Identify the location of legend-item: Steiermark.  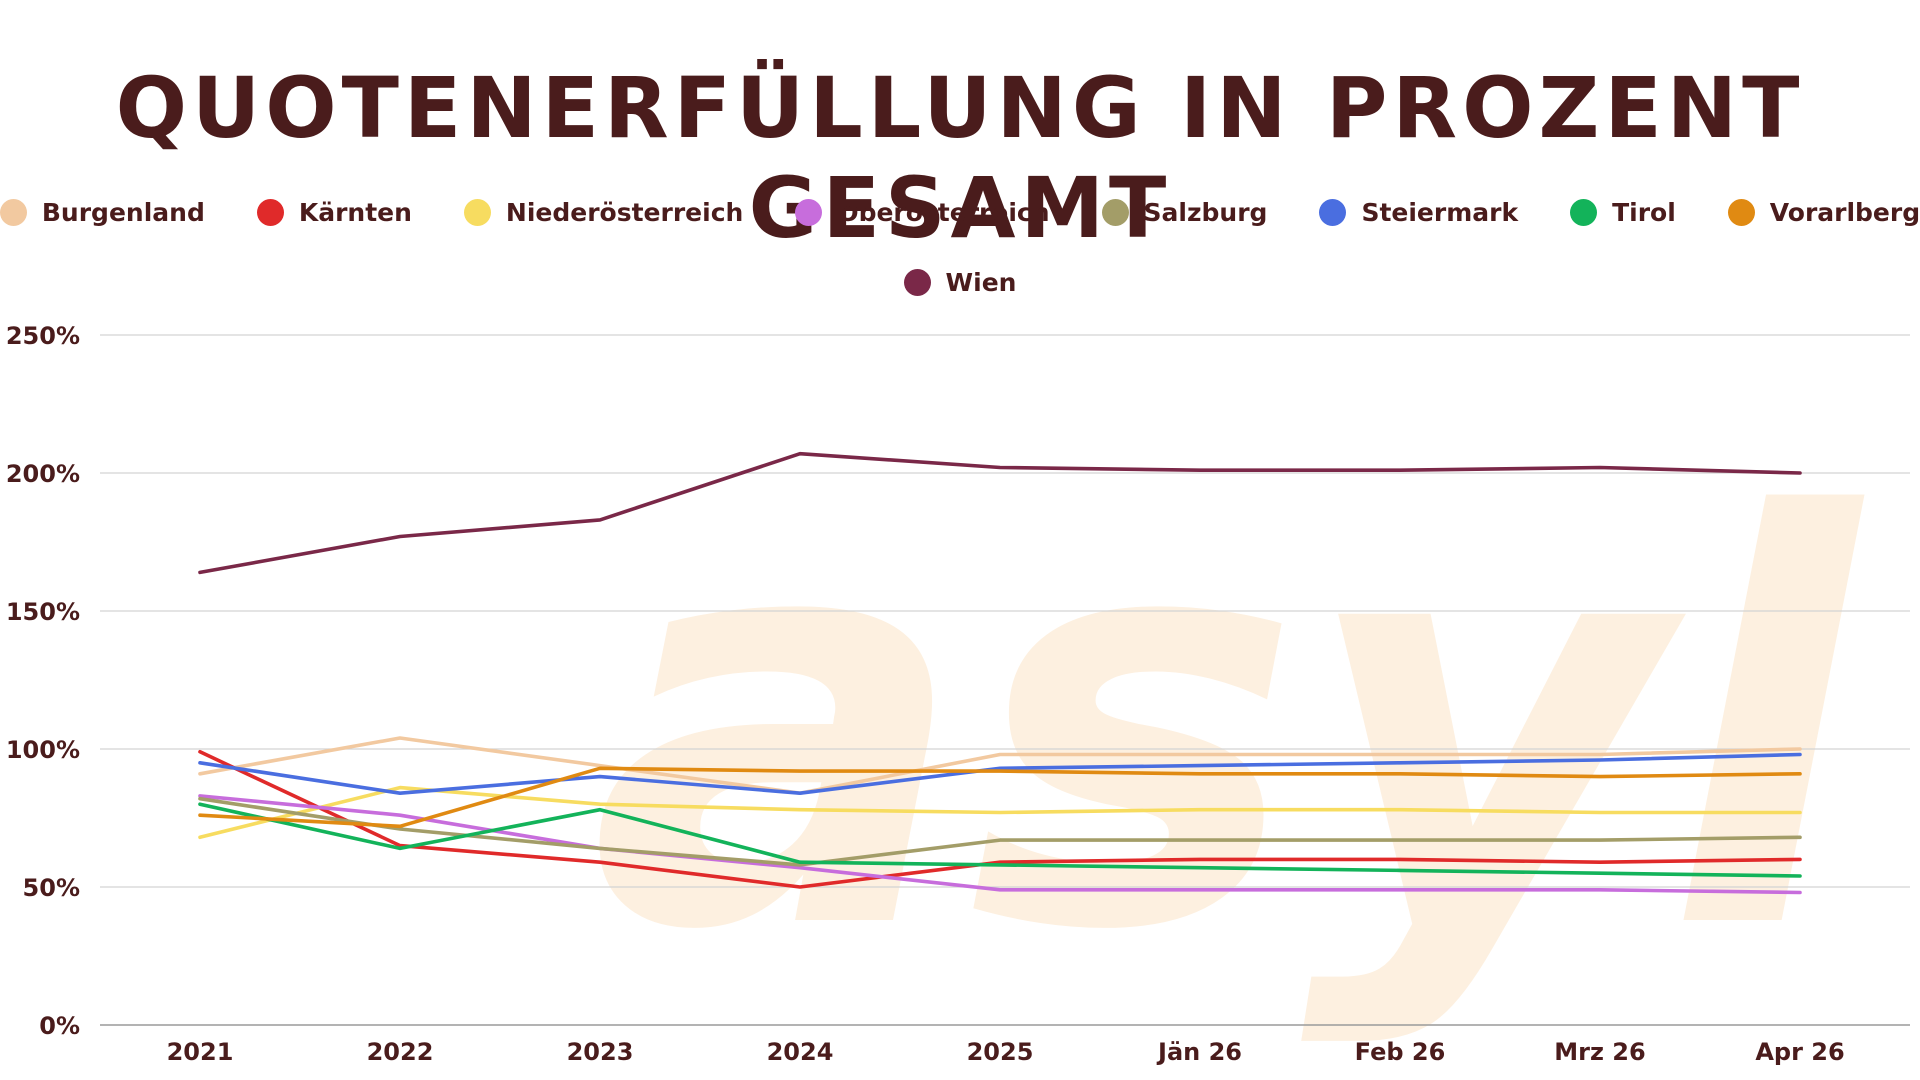
(1418, 212).